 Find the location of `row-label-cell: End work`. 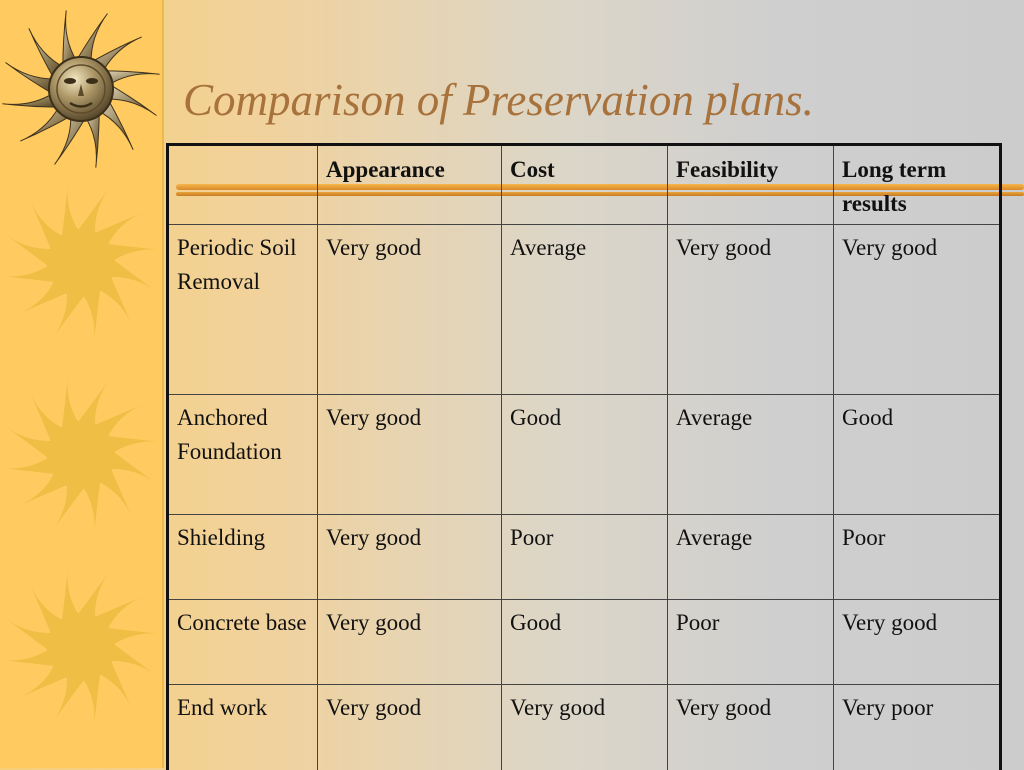

row-label-cell: End work is located at coordinates (242, 727).